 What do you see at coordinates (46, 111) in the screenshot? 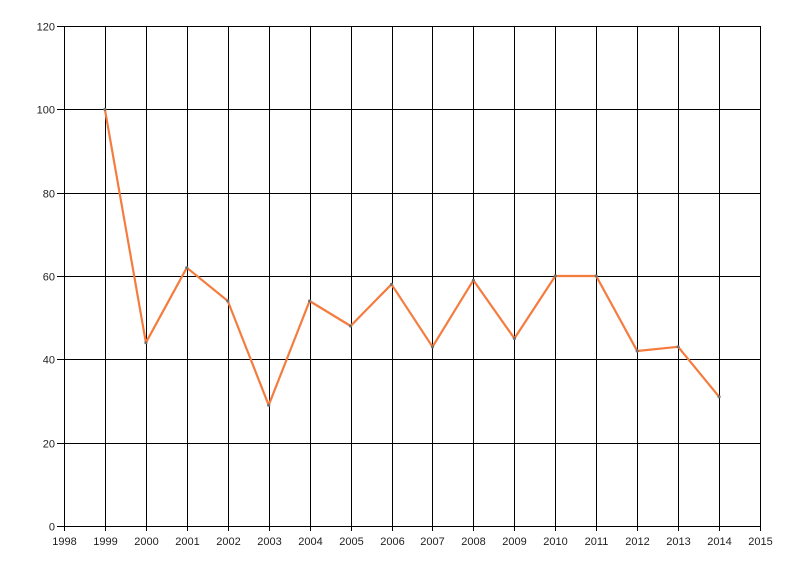
I see `y-axis-tick-label: 100` at bounding box center [46, 111].